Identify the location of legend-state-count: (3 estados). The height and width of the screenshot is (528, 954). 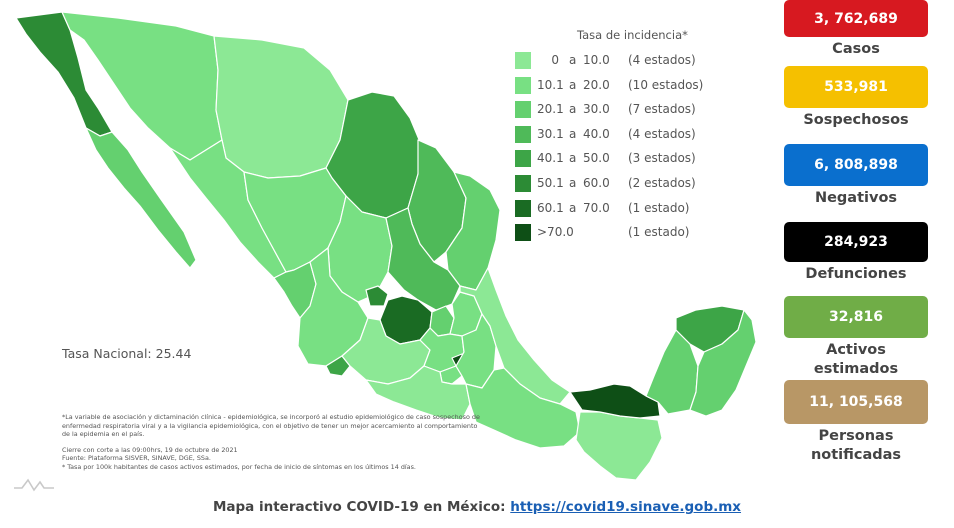
(662, 158).